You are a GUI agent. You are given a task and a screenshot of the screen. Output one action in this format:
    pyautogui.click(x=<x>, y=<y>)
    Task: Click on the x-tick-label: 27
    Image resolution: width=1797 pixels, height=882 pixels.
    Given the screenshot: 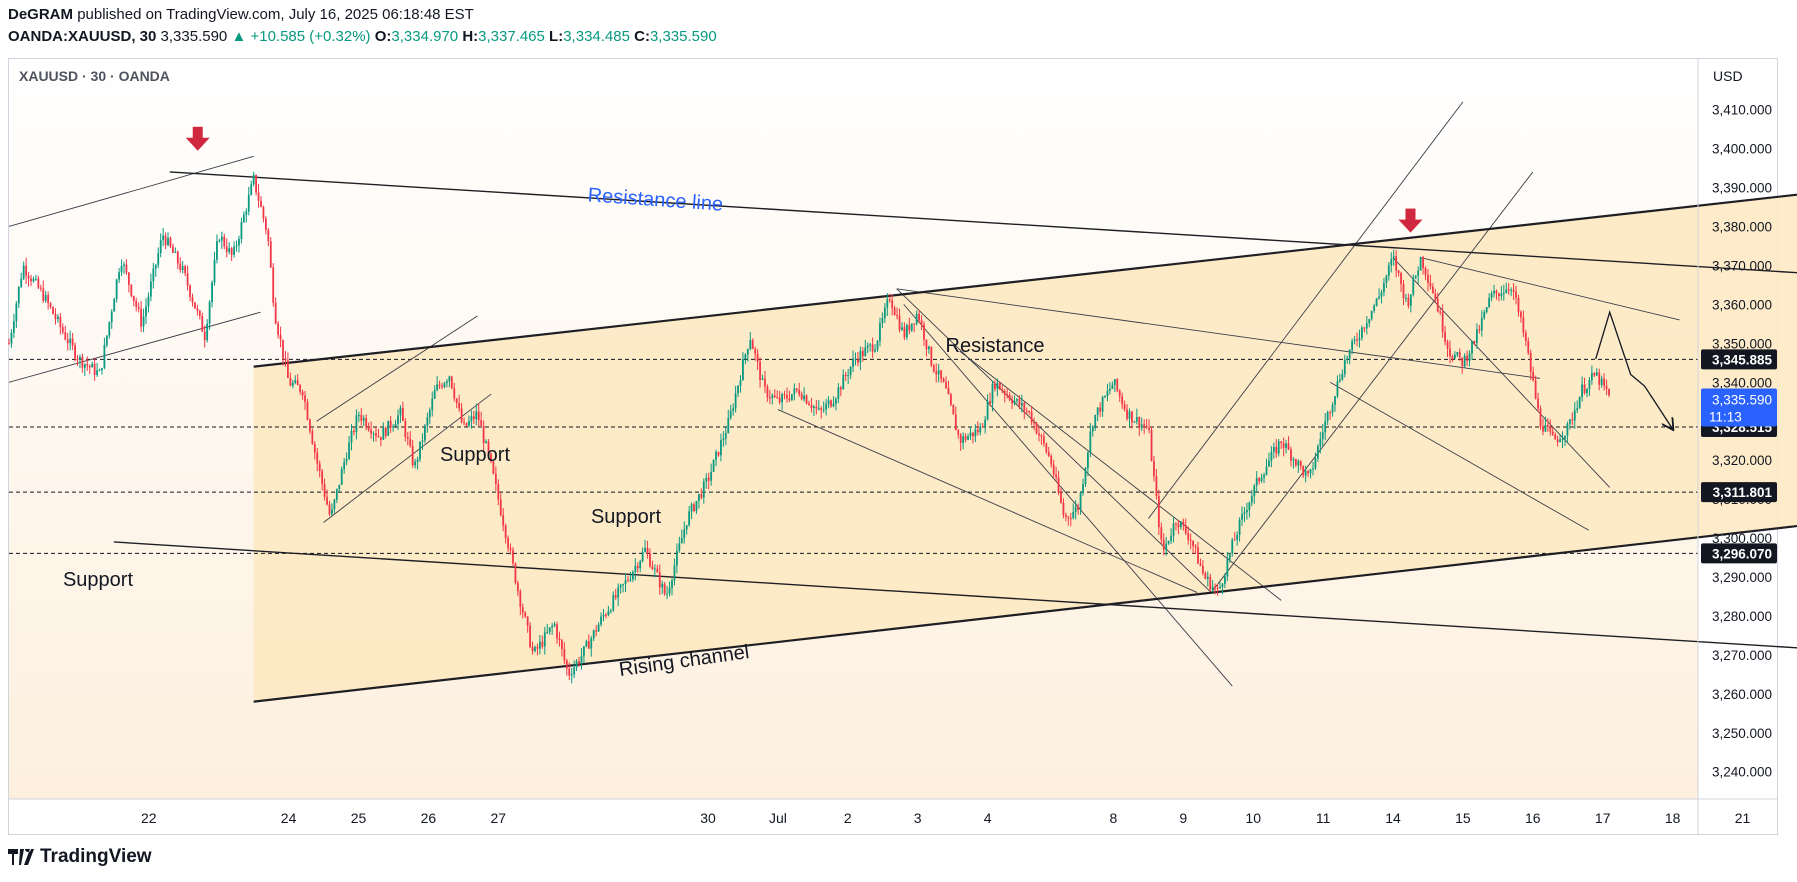 What is the action you would take?
    pyautogui.click(x=499, y=818)
    